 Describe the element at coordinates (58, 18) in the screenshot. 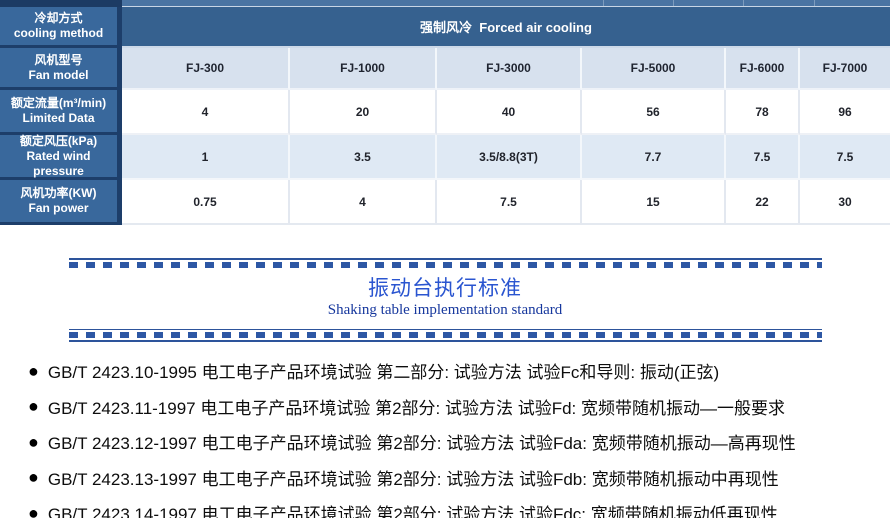

I see `row-header-zh: 冷却方式` at that location.